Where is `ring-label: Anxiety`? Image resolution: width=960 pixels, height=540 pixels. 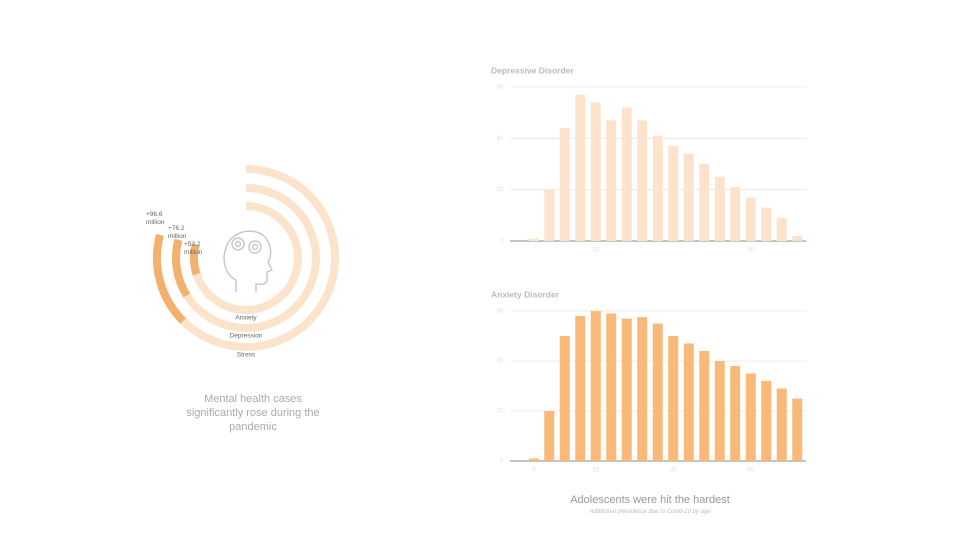 ring-label: Anxiety is located at coordinates (246, 318).